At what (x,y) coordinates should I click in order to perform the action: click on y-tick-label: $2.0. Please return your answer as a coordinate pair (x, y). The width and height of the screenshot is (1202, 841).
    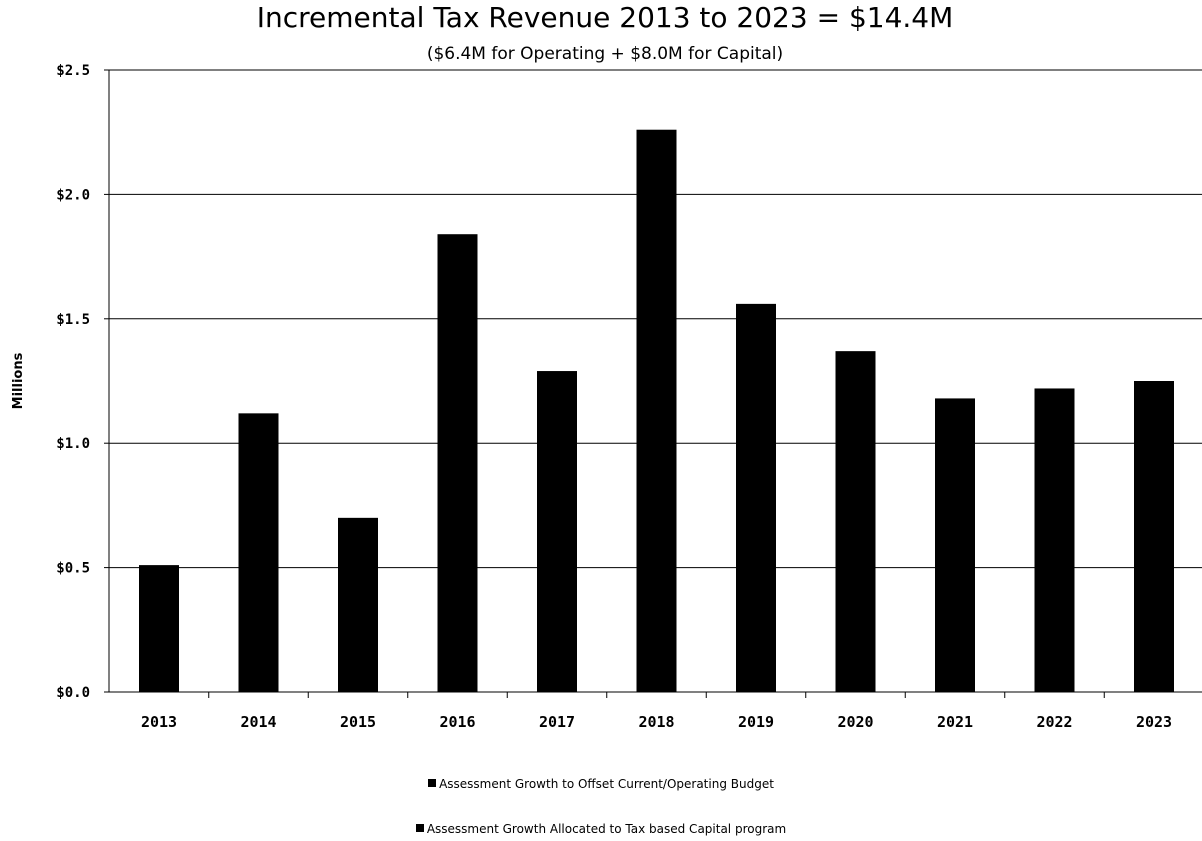
    Looking at the image, I should click on (73, 195).